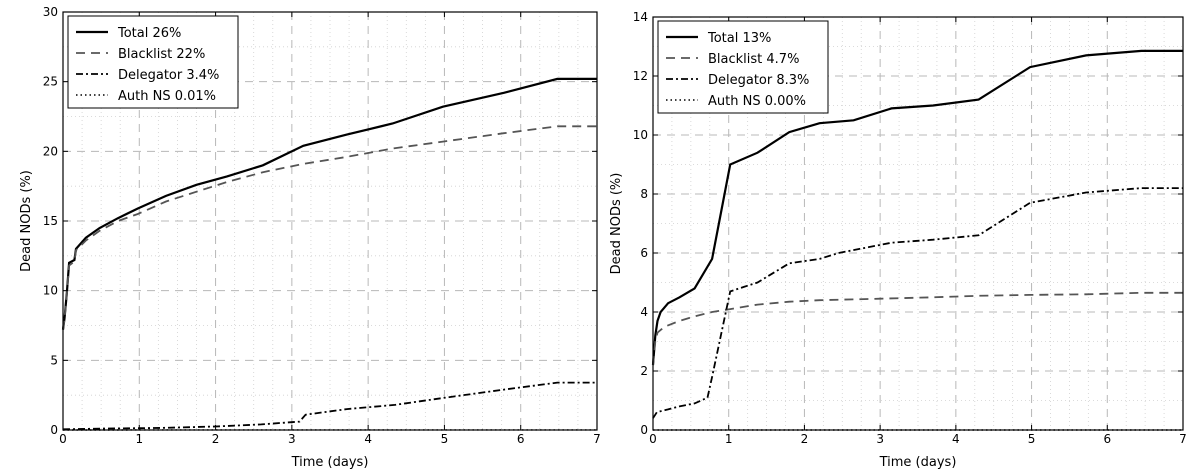 The image size is (1200, 475). Describe the element at coordinates (644, 194) in the screenshot. I see `y-tick-label: 8` at that location.